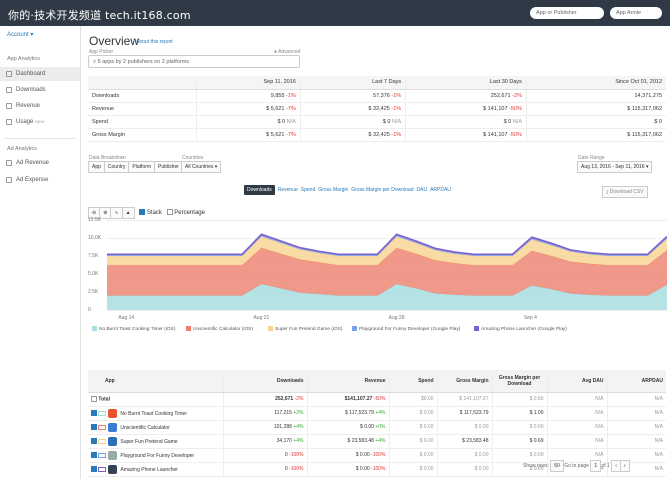 The image size is (670, 479). What do you see at coordinates (259, 190) in the screenshot?
I see `tab-downloads: Downloads` at bounding box center [259, 190].